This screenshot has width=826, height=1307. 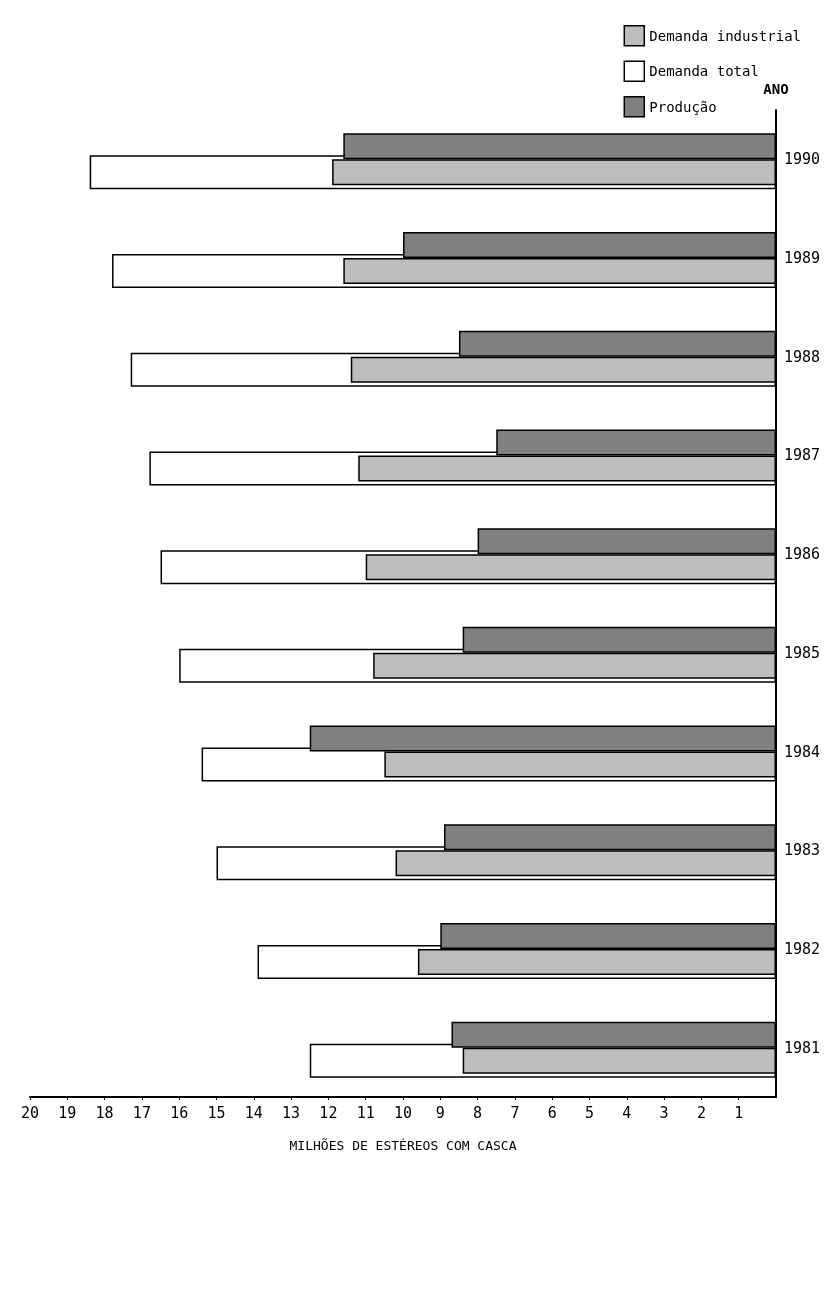 What do you see at coordinates (67, 1112) in the screenshot?
I see `x-tick-label: 19` at bounding box center [67, 1112].